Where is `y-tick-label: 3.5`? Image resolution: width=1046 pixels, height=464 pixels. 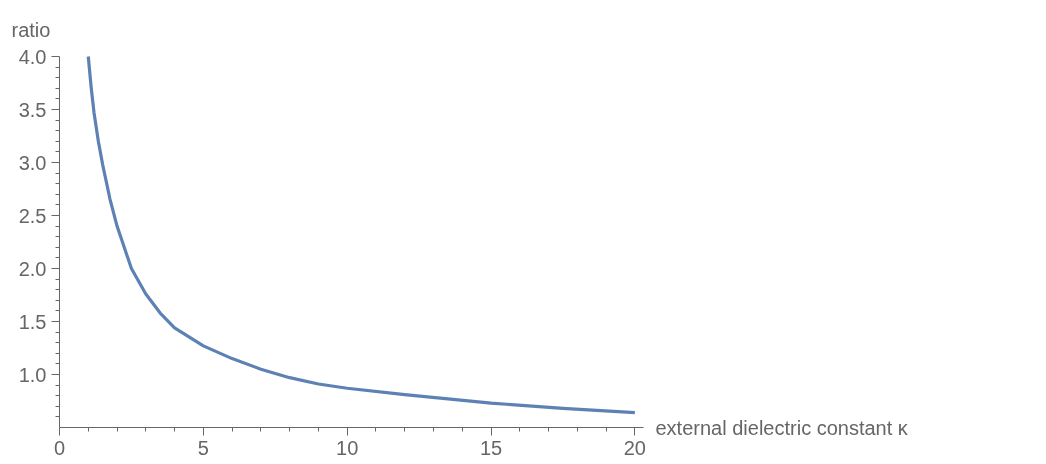
y-tick-label: 3.5 is located at coordinates (32, 109).